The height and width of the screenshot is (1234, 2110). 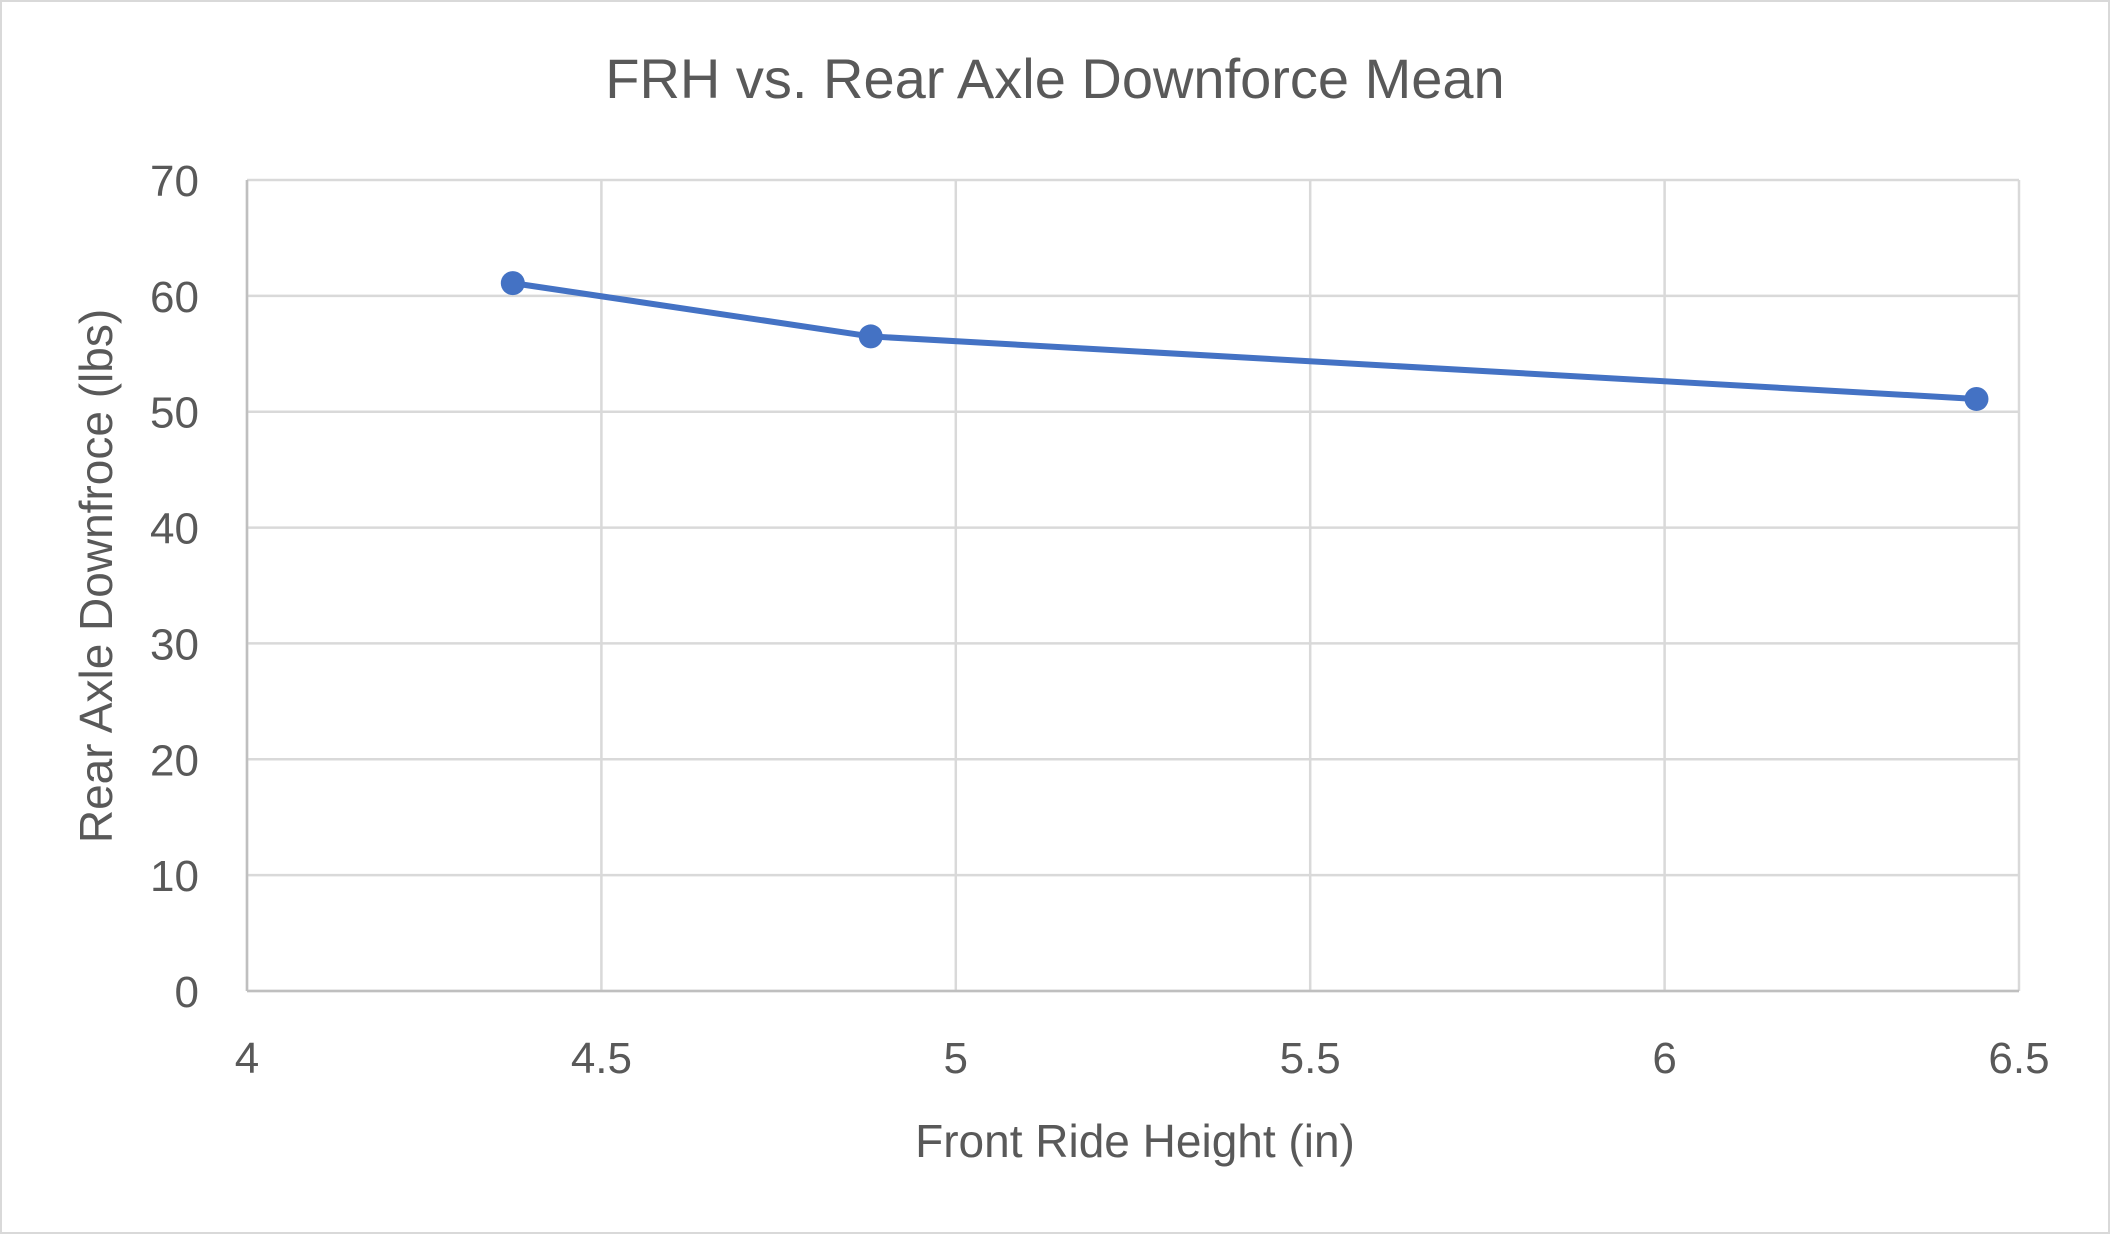 I want to click on chart-title: FRH vs. Rear Axle Downforce Mean, so click(x=1054, y=78).